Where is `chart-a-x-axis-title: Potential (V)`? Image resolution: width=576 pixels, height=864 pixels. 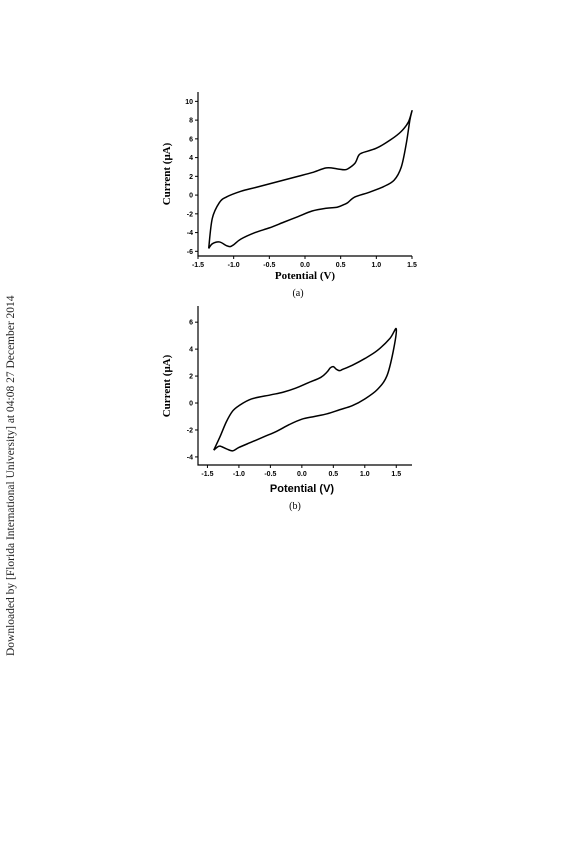
chart-a-x-axis-title: Potential (V) is located at coordinates (305, 276).